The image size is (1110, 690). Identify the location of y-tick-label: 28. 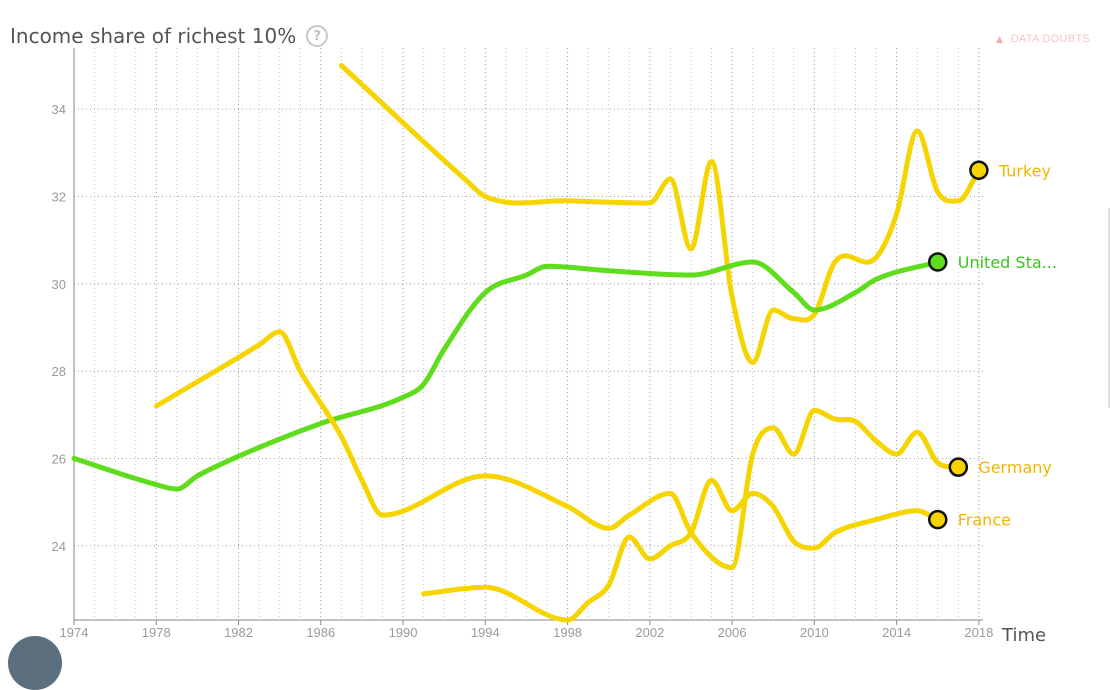
(59, 371).